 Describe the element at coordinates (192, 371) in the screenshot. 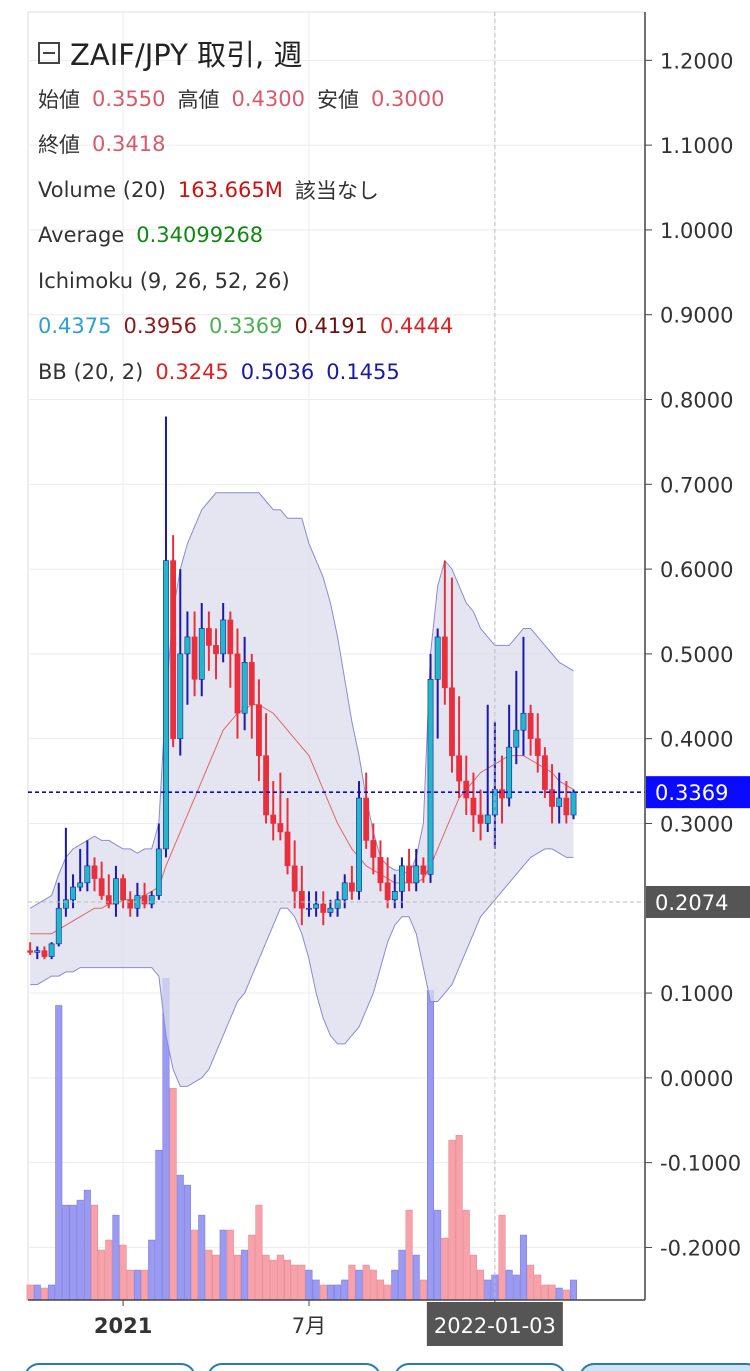

I see `legend-text: 0.3245` at that location.